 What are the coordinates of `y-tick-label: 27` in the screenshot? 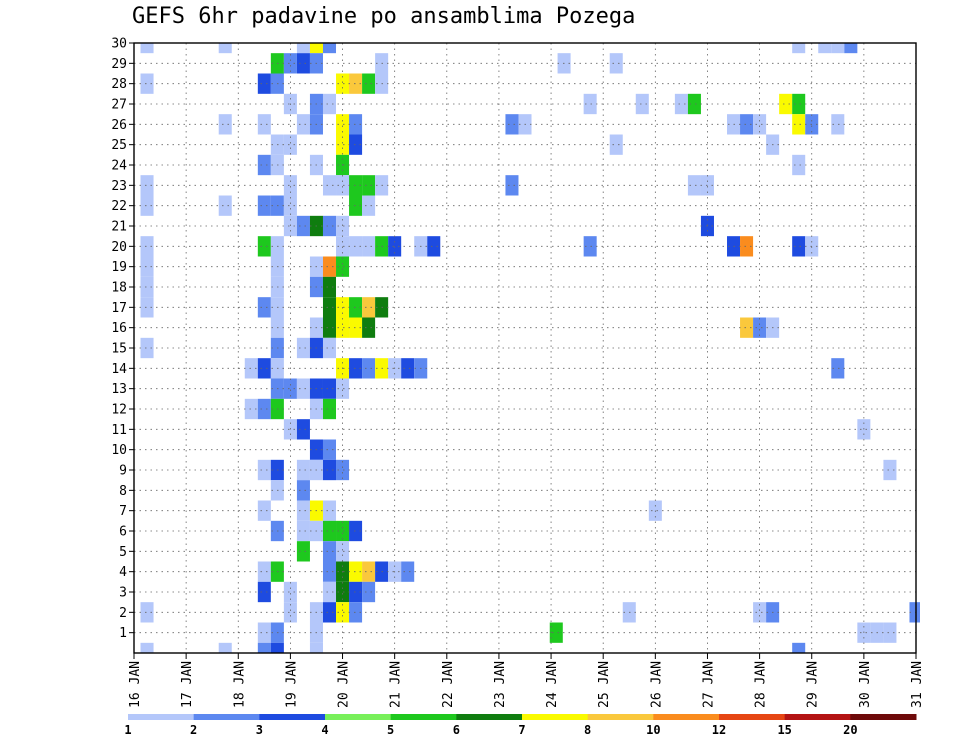 It's located at (119, 105).